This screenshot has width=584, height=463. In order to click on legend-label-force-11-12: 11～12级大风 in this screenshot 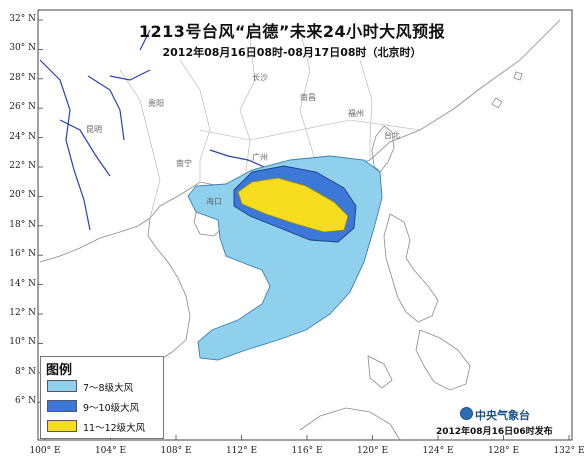, I will do `click(114, 428)`.